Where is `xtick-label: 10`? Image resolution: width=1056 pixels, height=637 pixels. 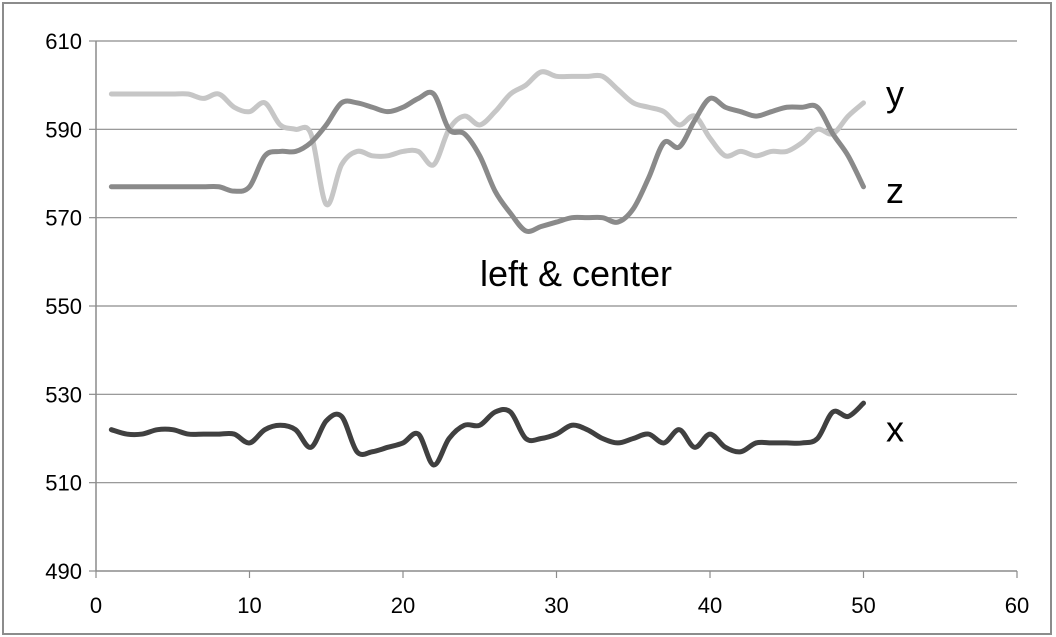 xtick-label: 10 is located at coordinates (249, 605).